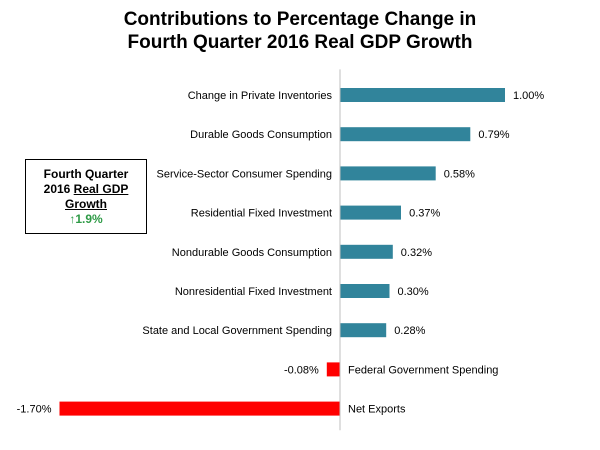  I want to click on callout-line-2-prefix: 2016, so click(58, 189).